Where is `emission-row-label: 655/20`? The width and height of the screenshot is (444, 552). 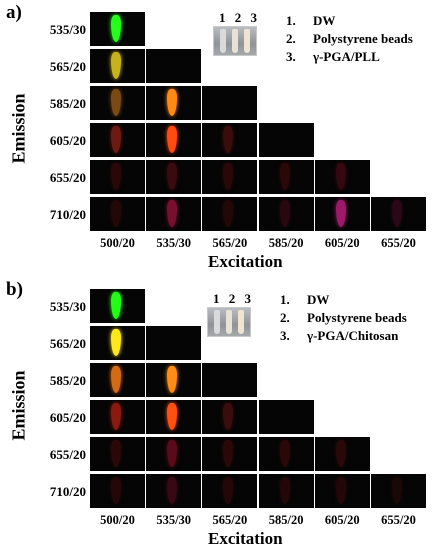 emission-row-label: 655/20 is located at coordinates (67, 454).